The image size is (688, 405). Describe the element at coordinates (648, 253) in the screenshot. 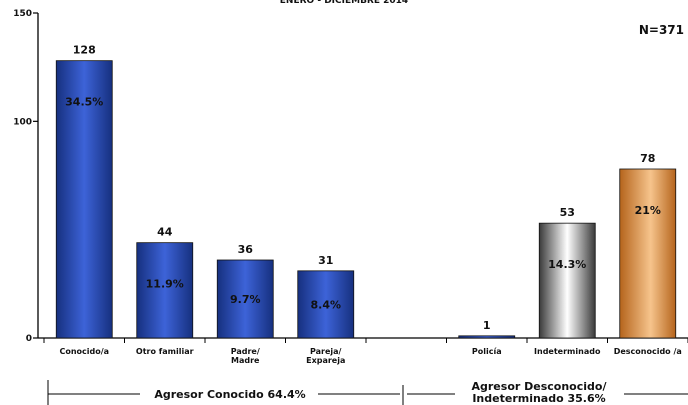

I see `bar-desconocido-a` at that location.